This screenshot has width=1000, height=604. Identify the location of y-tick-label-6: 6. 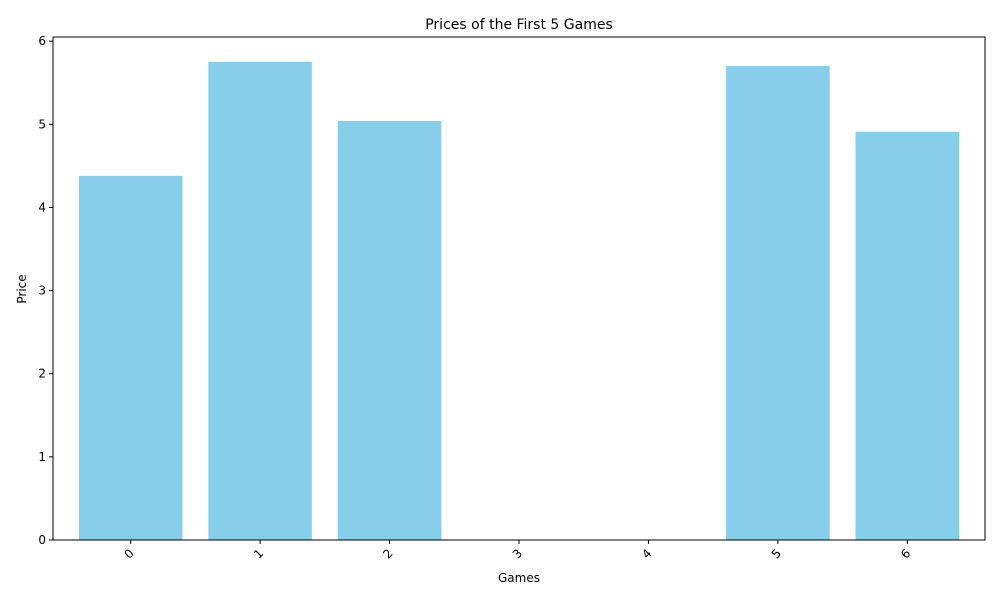
(42, 41).